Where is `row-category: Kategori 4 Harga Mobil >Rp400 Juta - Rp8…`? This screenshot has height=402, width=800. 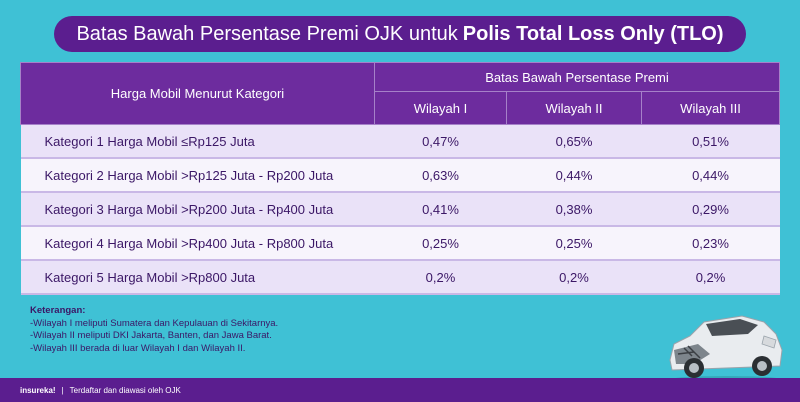
row-category: Kategori 4 Harga Mobil >Rp400 Juta - Rp8… is located at coordinates (197, 243).